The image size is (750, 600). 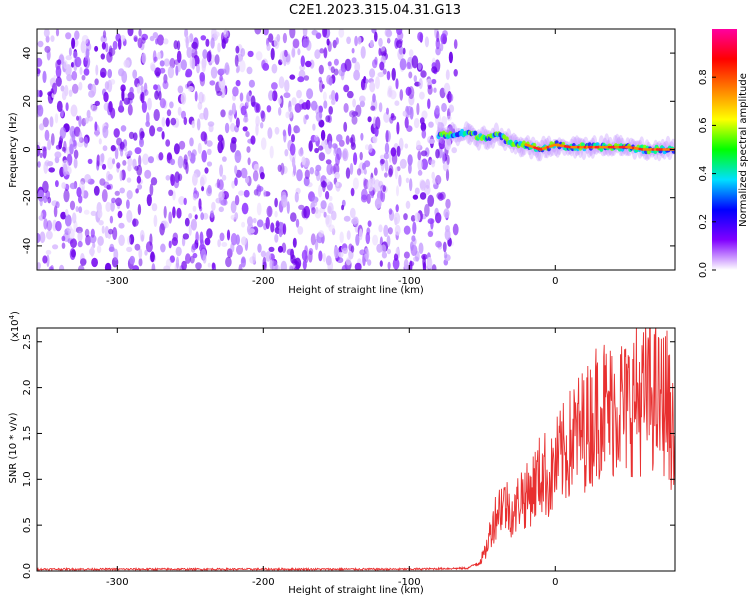 I want to click on figure-title: C2E1.2023.315.04.31.G13, so click(x=375, y=10).